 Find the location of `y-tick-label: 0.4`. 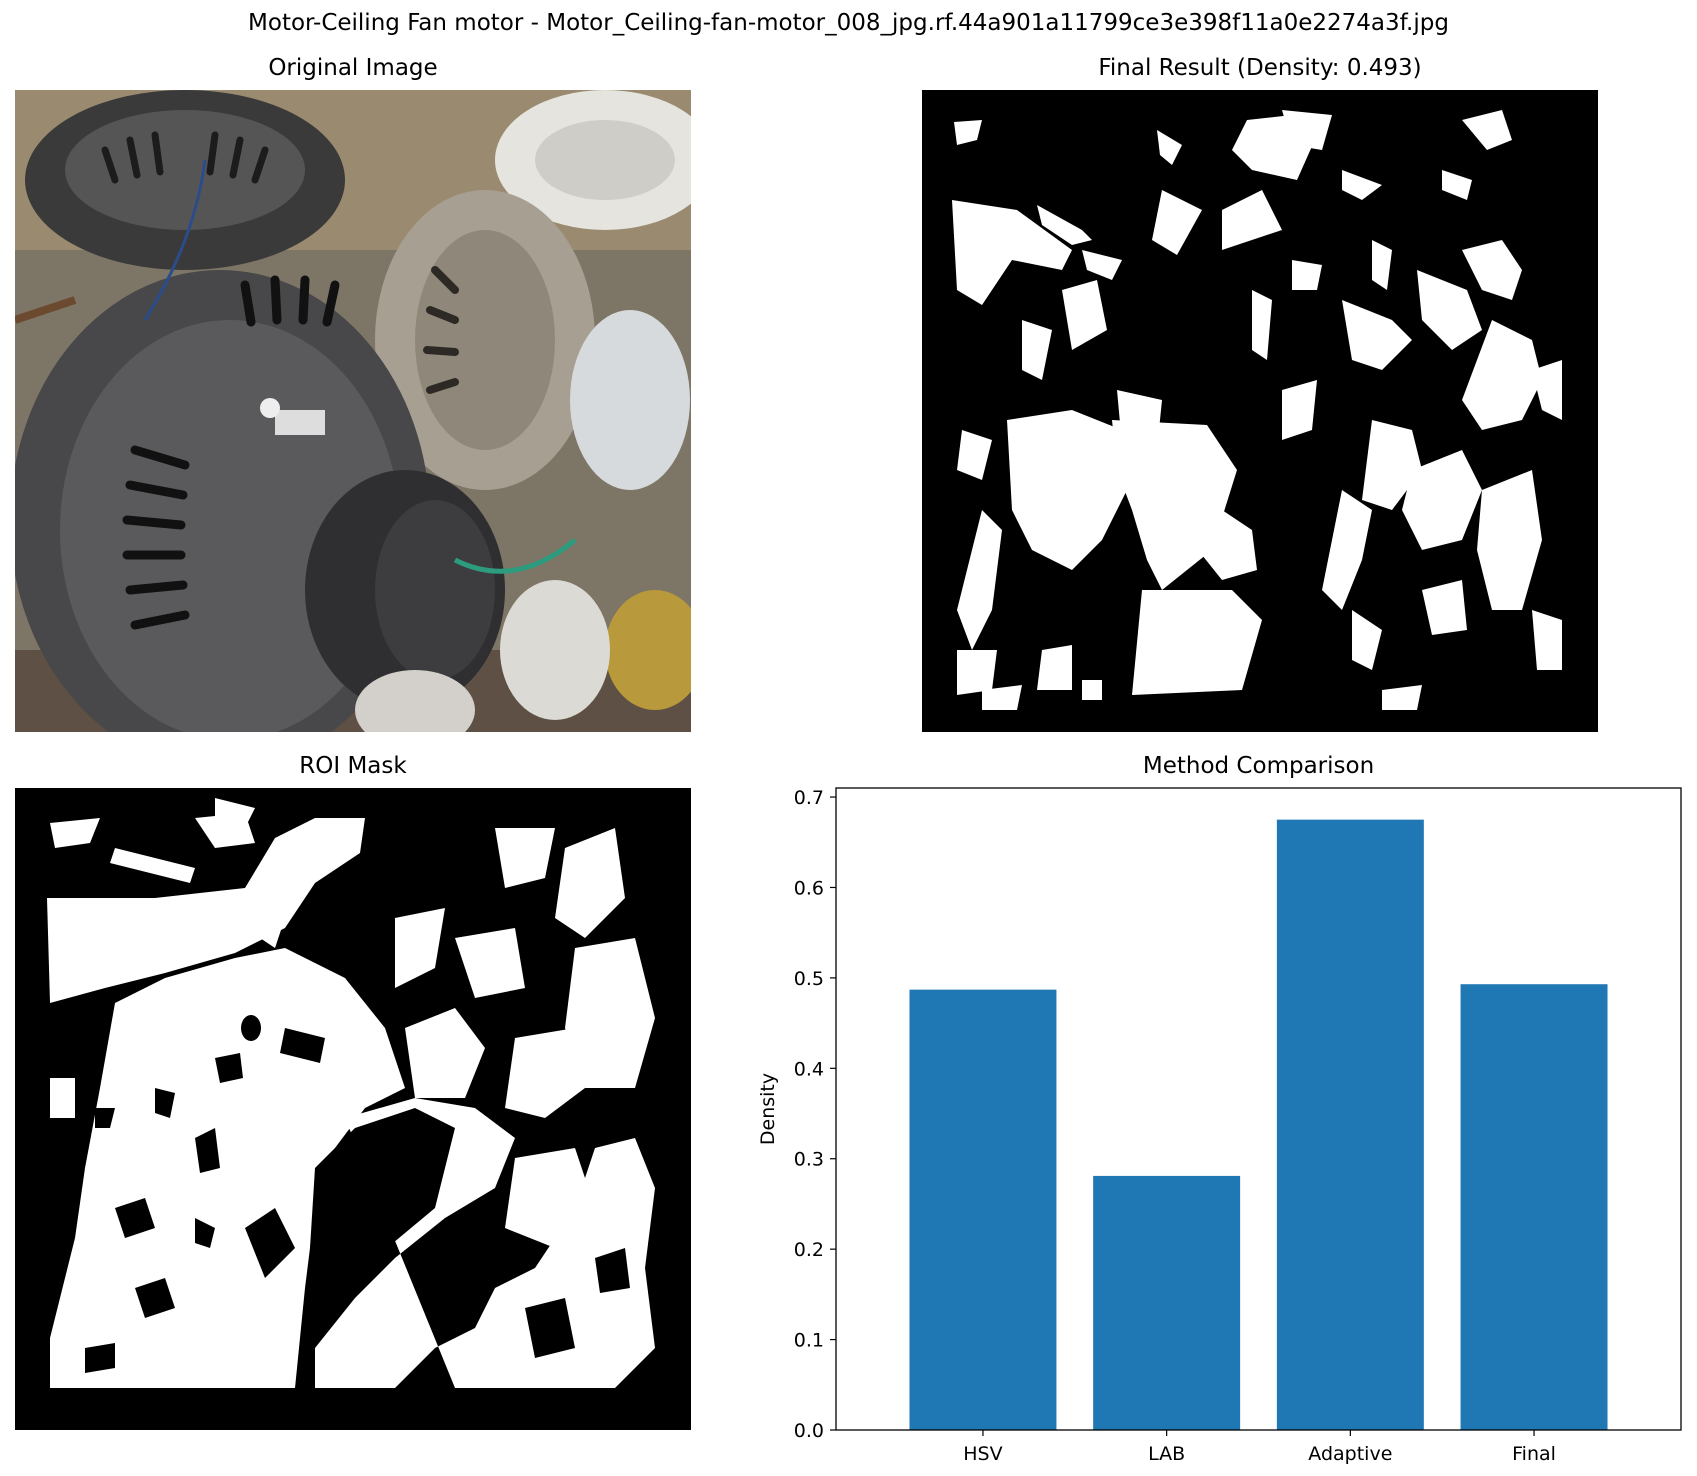

y-tick-label: 0.4 is located at coordinates (809, 1069).